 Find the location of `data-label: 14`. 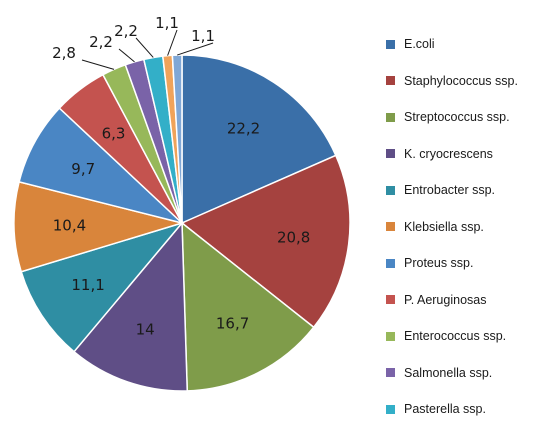

data-label: 14 is located at coordinates (145, 329).